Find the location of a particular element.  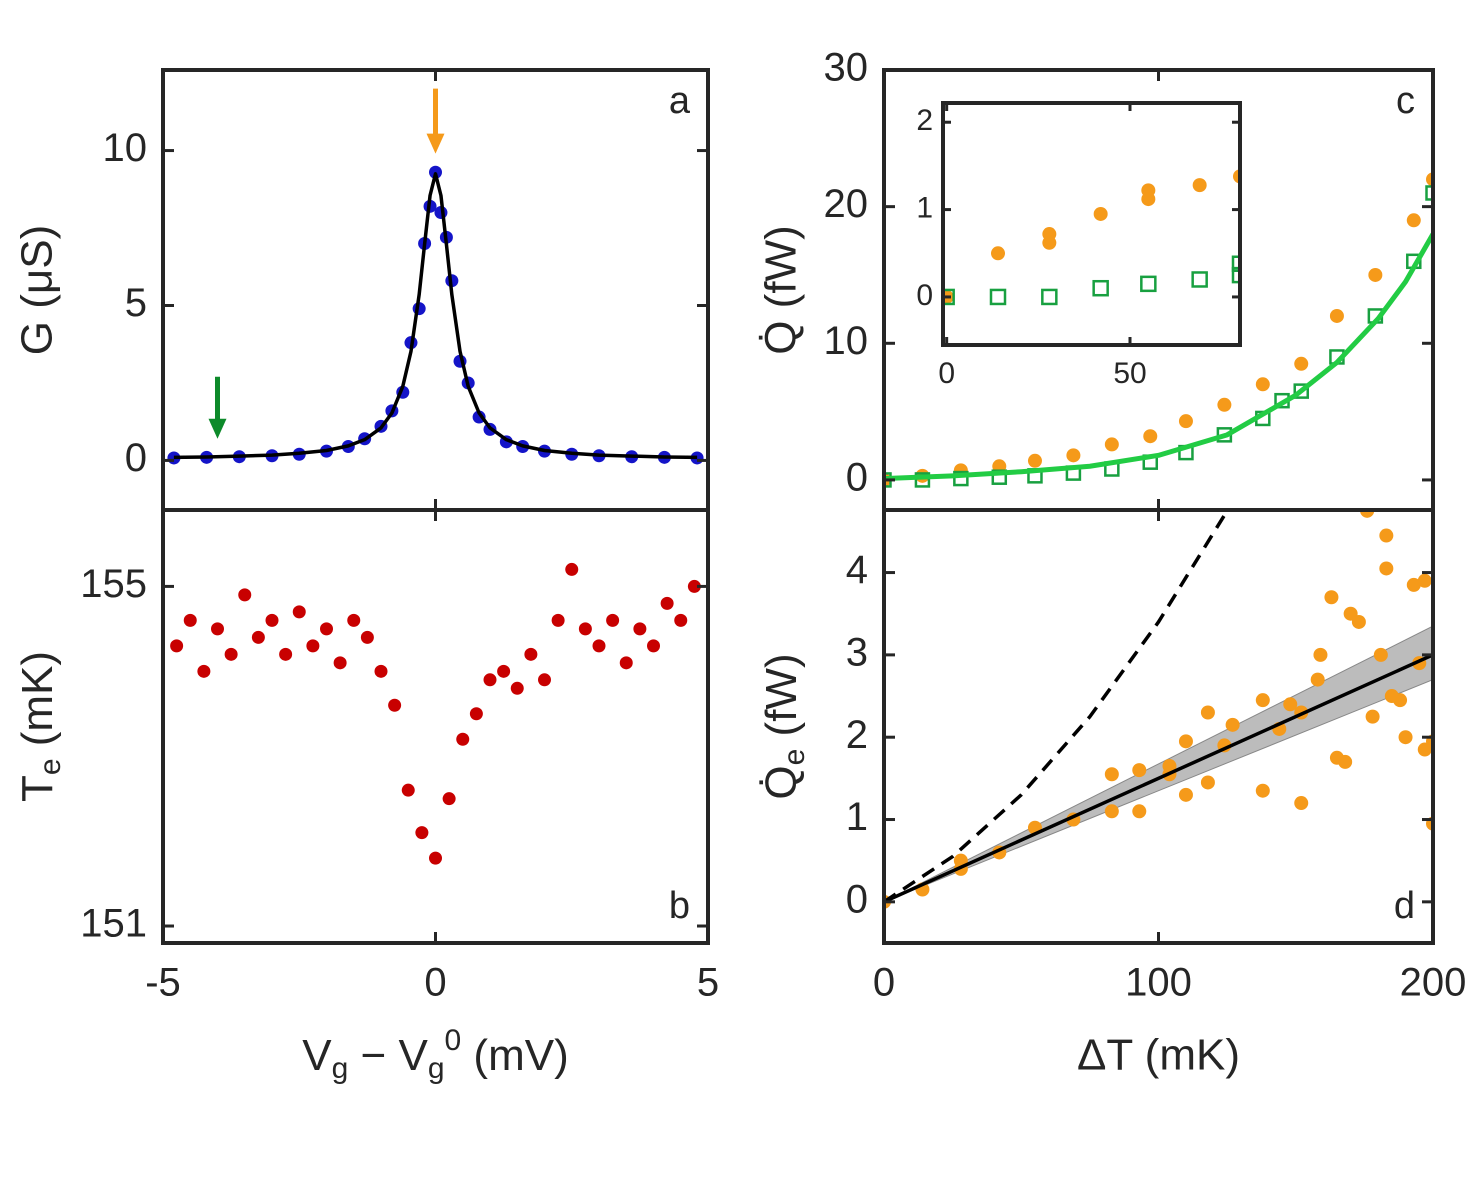

fit-line is located at coordinates (1158, 357).